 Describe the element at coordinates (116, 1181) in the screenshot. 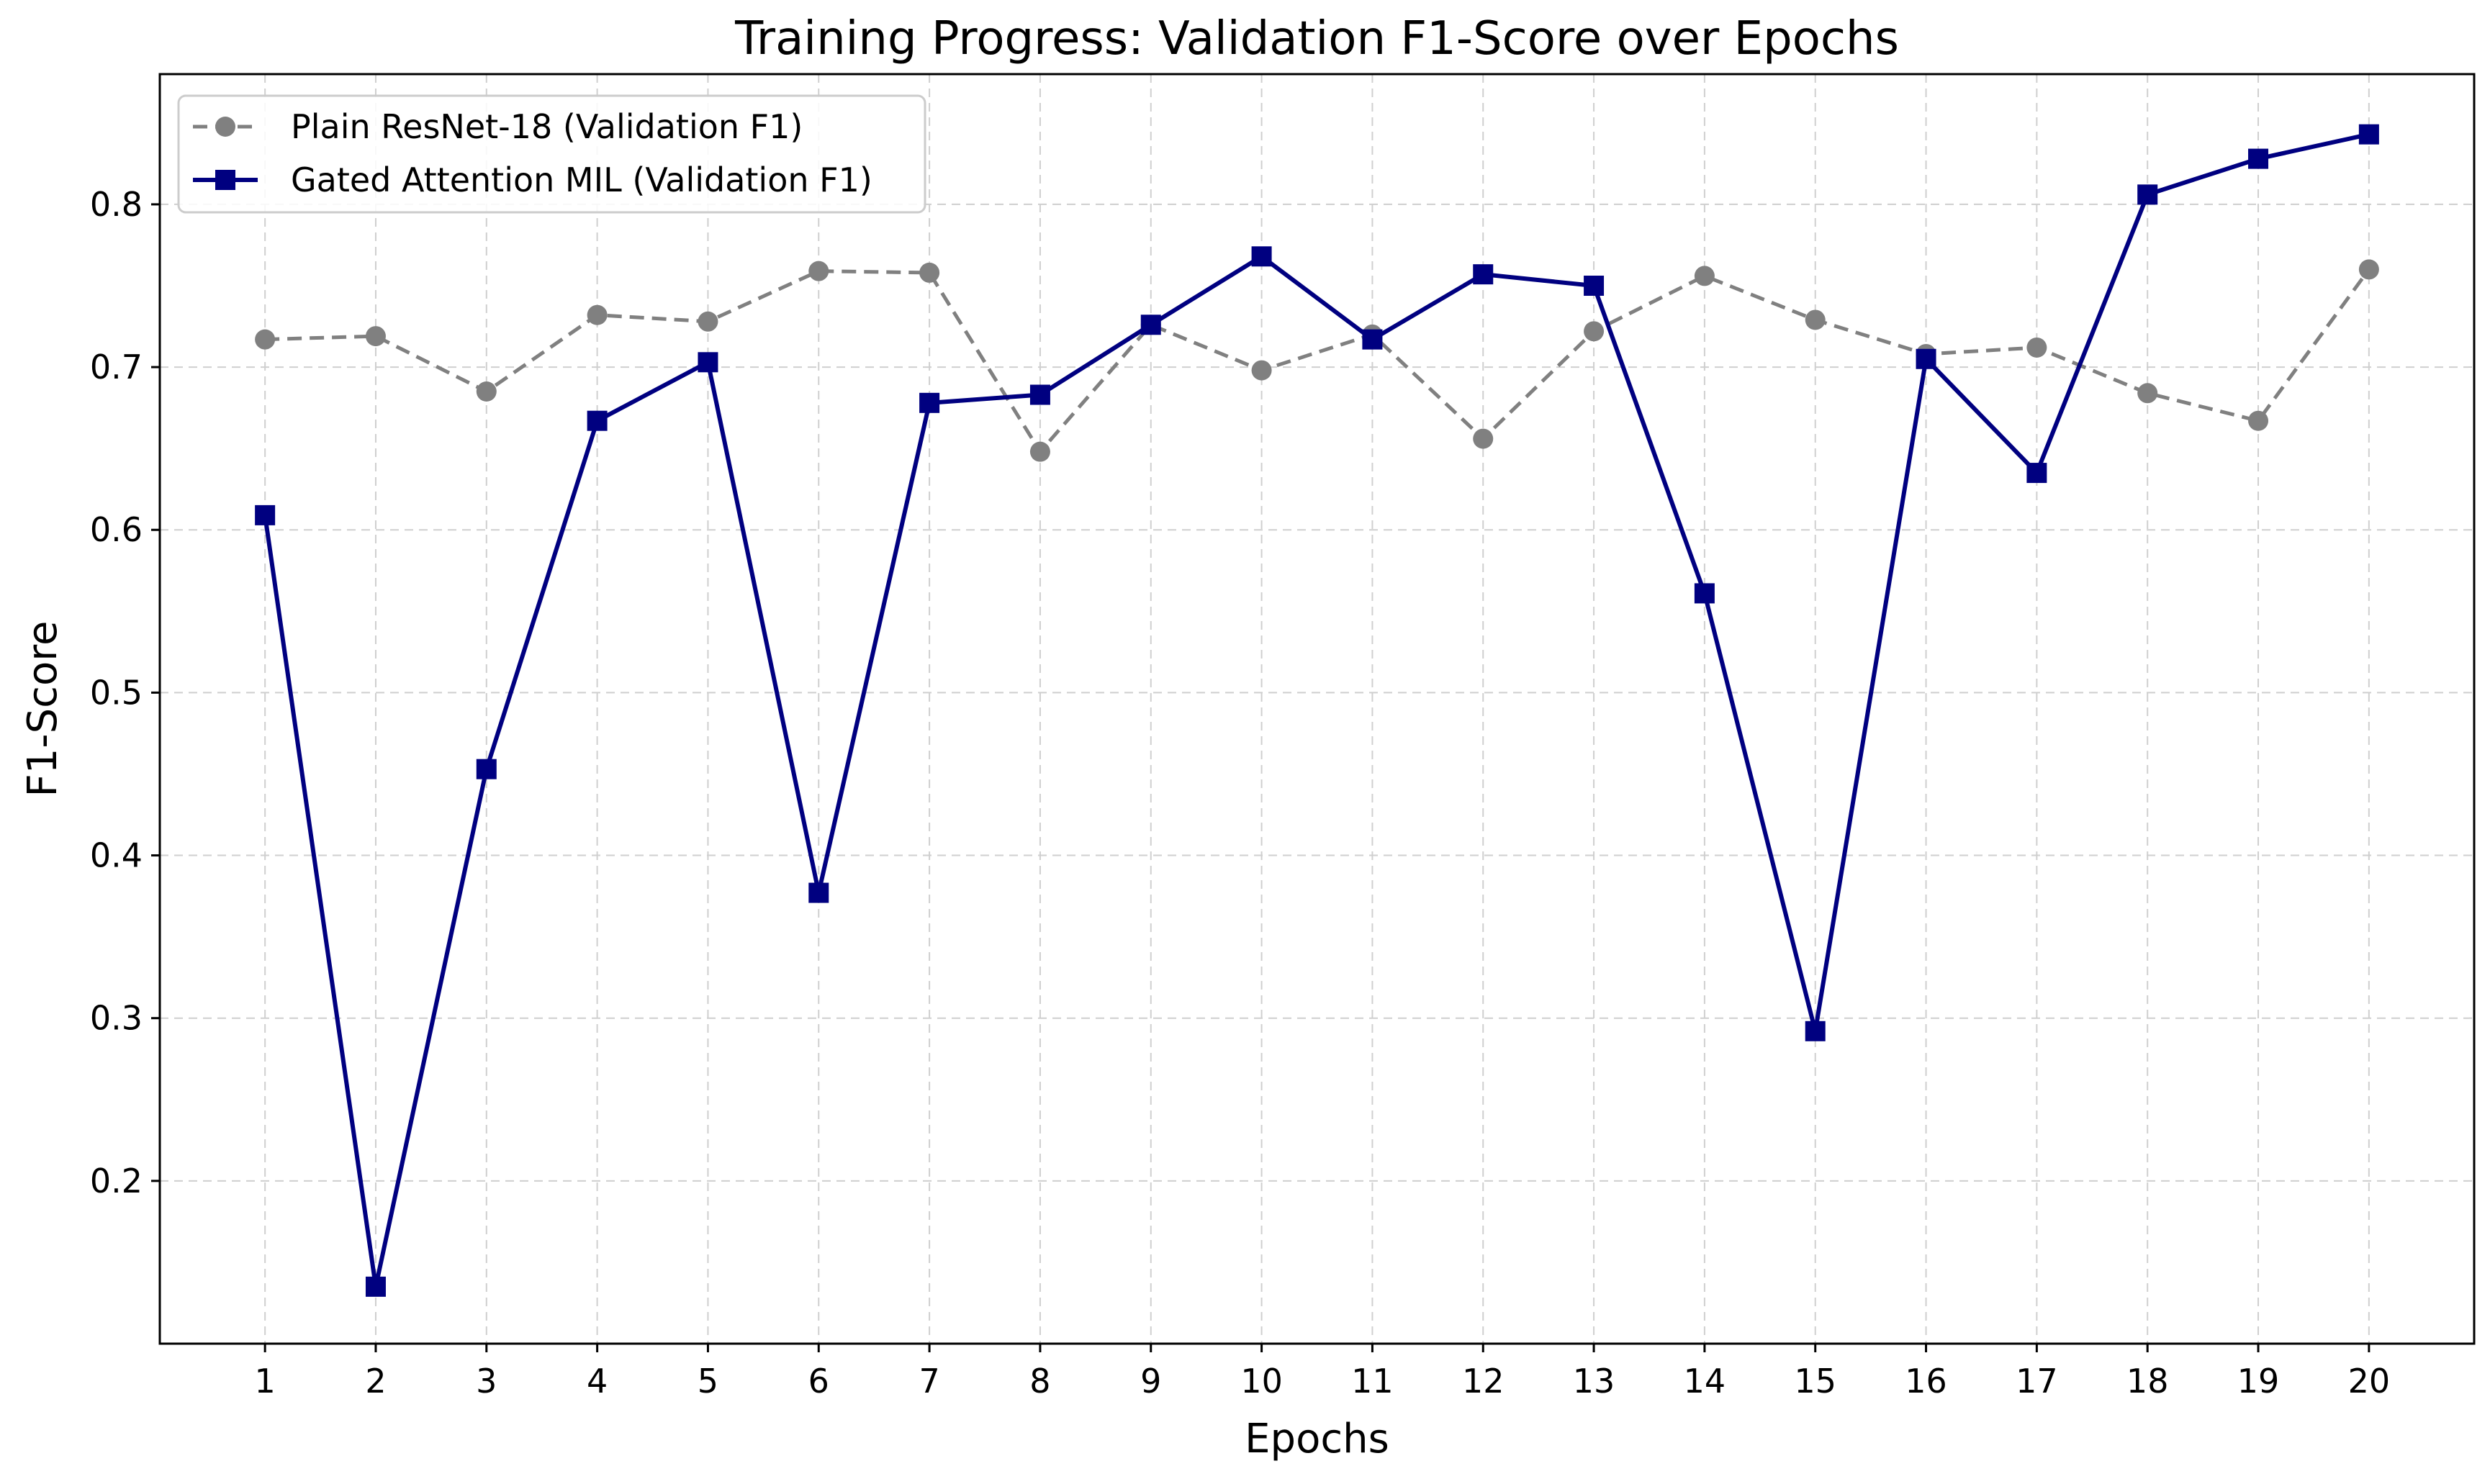

I see `y-tick-label: 0.2` at that location.